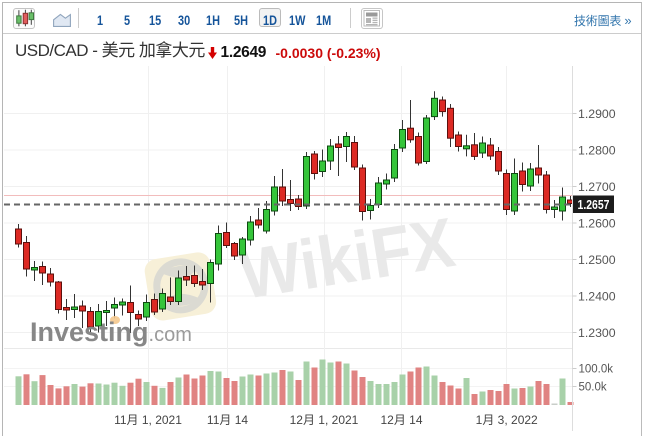  Describe the element at coordinates (597, 150) in the screenshot. I see `svg-text: 1.2800` at that location.